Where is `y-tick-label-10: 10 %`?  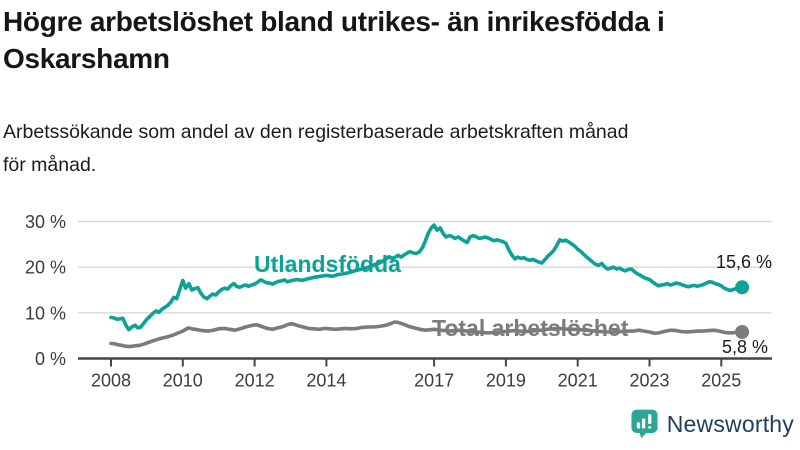 y-tick-label-10: 10 % is located at coordinates (45, 313).